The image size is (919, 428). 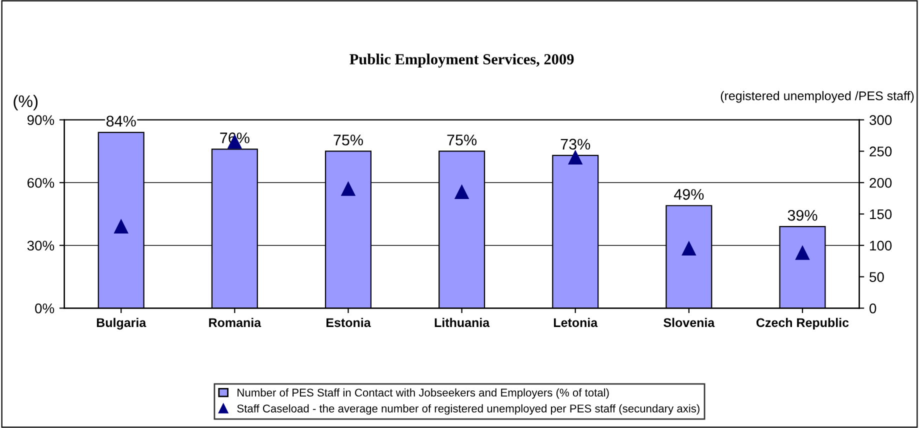 What do you see at coordinates (881, 120) in the screenshot?
I see `y2-tick-label: 300` at bounding box center [881, 120].